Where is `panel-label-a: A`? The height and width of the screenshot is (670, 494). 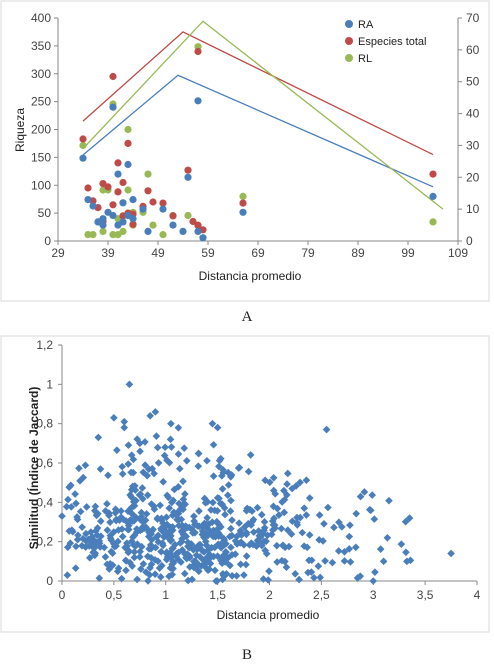 panel-label-a: A is located at coordinates (247, 317).